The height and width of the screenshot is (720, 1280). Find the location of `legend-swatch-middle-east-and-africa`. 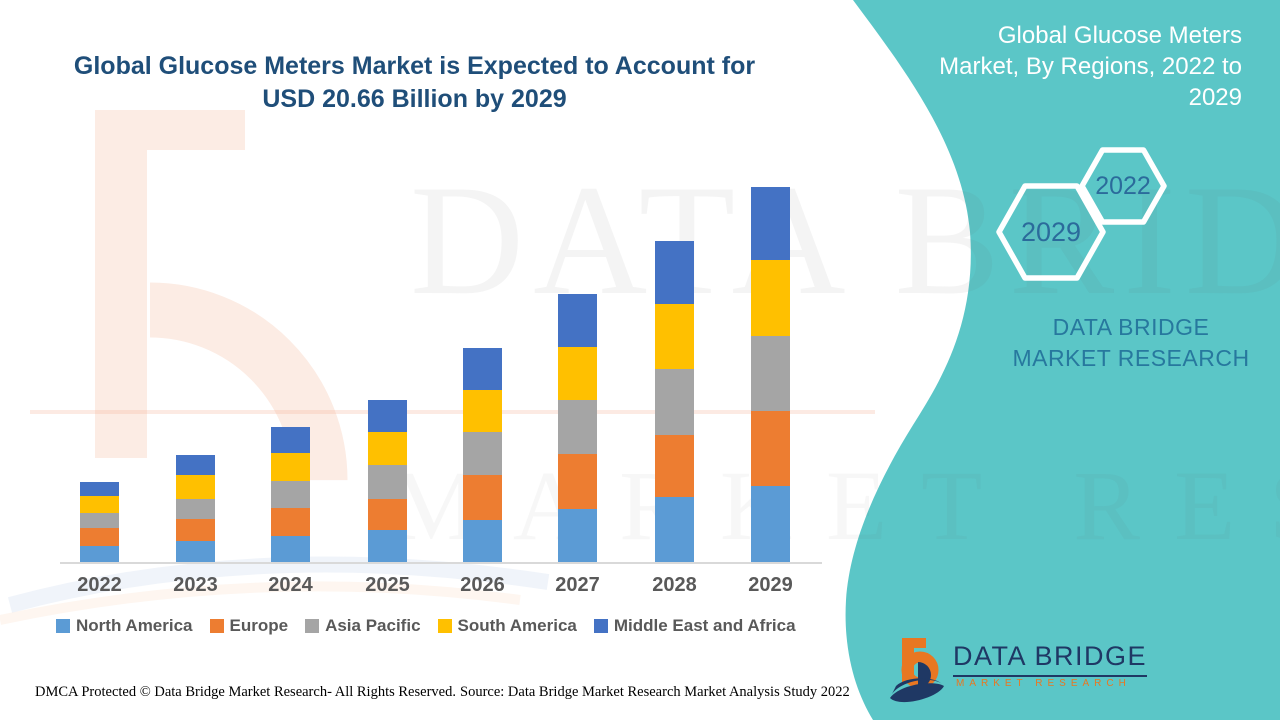

legend-swatch-middle-east-and-africa is located at coordinates (600, 626).